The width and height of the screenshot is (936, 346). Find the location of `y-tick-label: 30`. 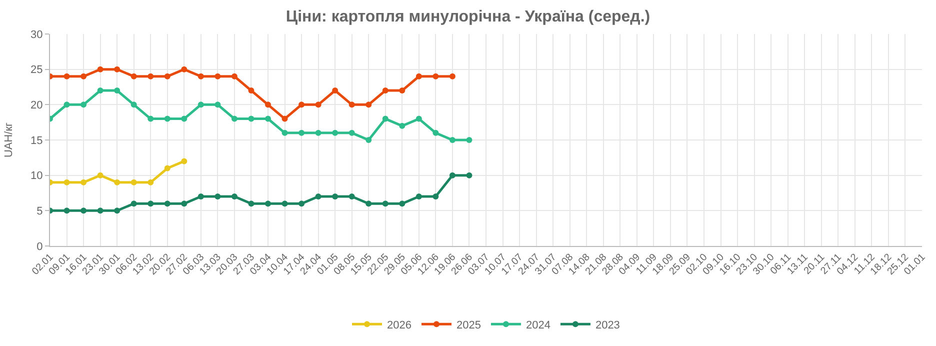

y-tick-label: 30 is located at coordinates (36, 34).